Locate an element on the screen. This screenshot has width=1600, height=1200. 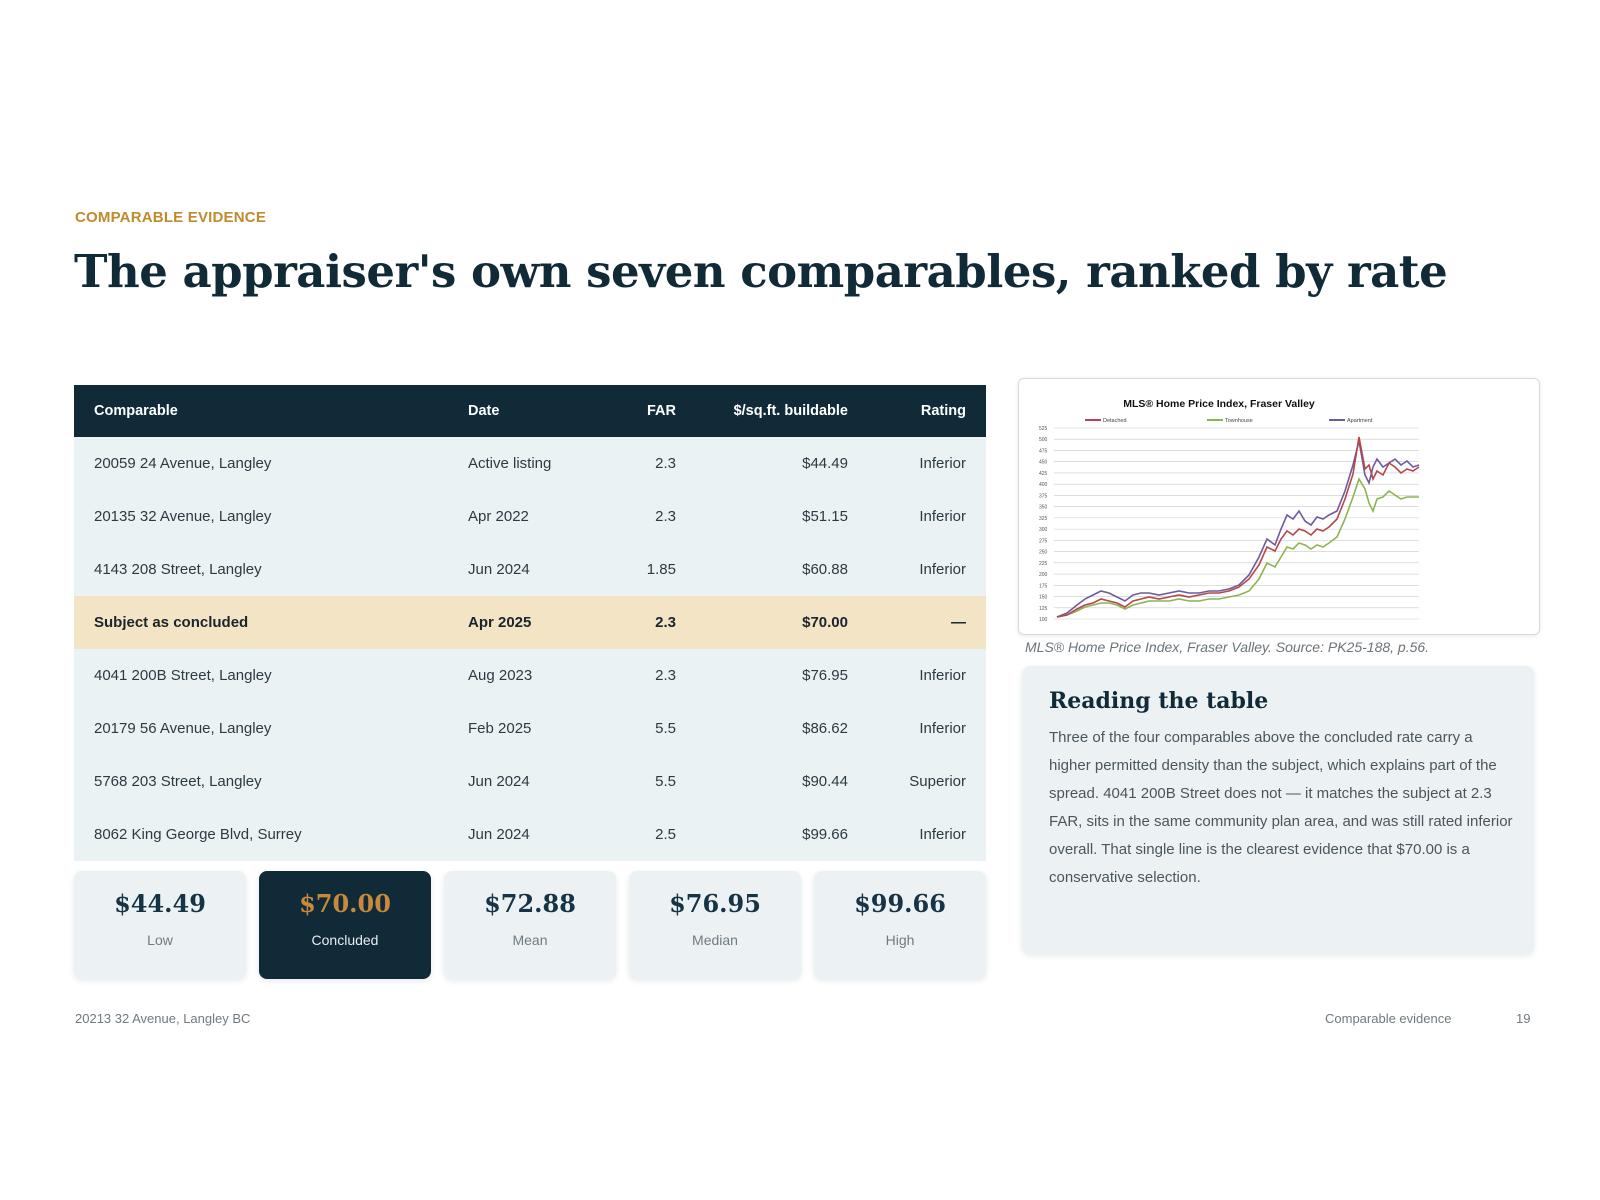
stat-value: $70.00 is located at coordinates (345, 903).